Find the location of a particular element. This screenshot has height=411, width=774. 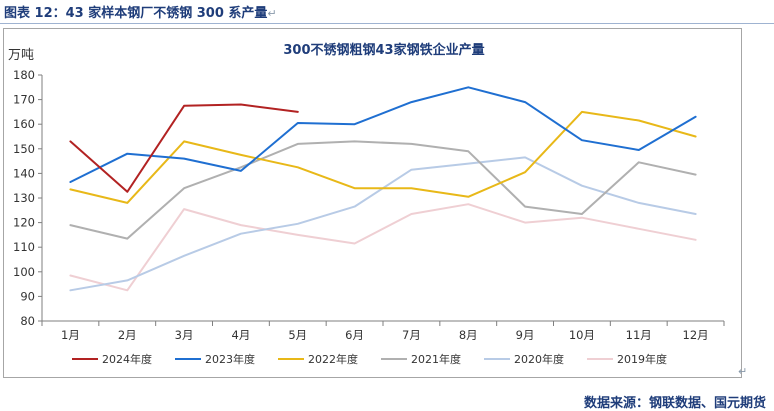

x-tick-label: 2月 is located at coordinates (127, 335).